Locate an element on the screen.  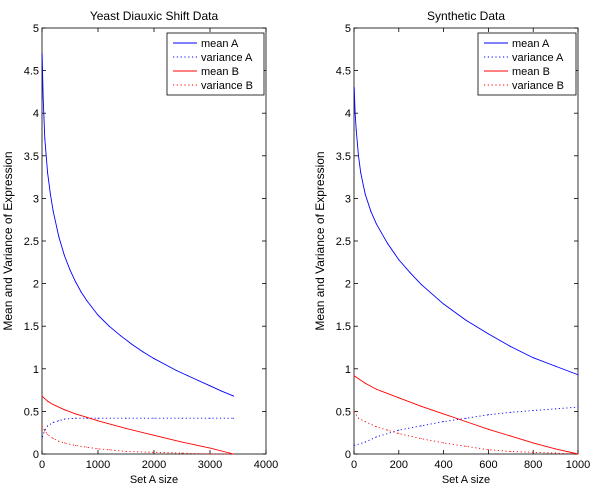
legend-label-mean-A-1: mean A is located at coordinates (220, 44).